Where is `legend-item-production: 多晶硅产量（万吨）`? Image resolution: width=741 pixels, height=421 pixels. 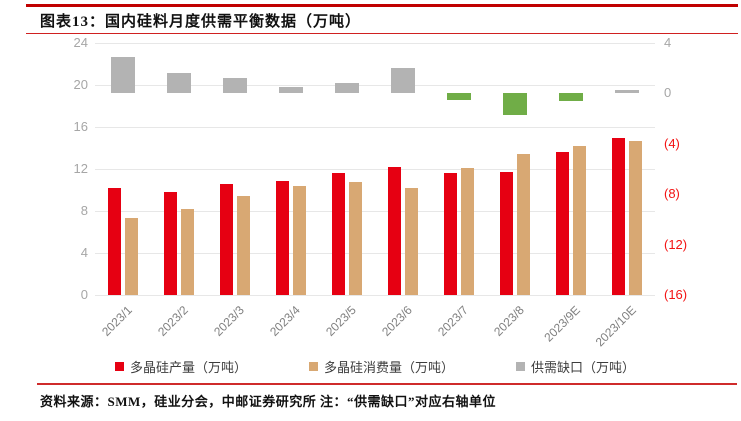 legend-item-production: 多晶硅产量（万吨） is located at coordinates (180, 366).